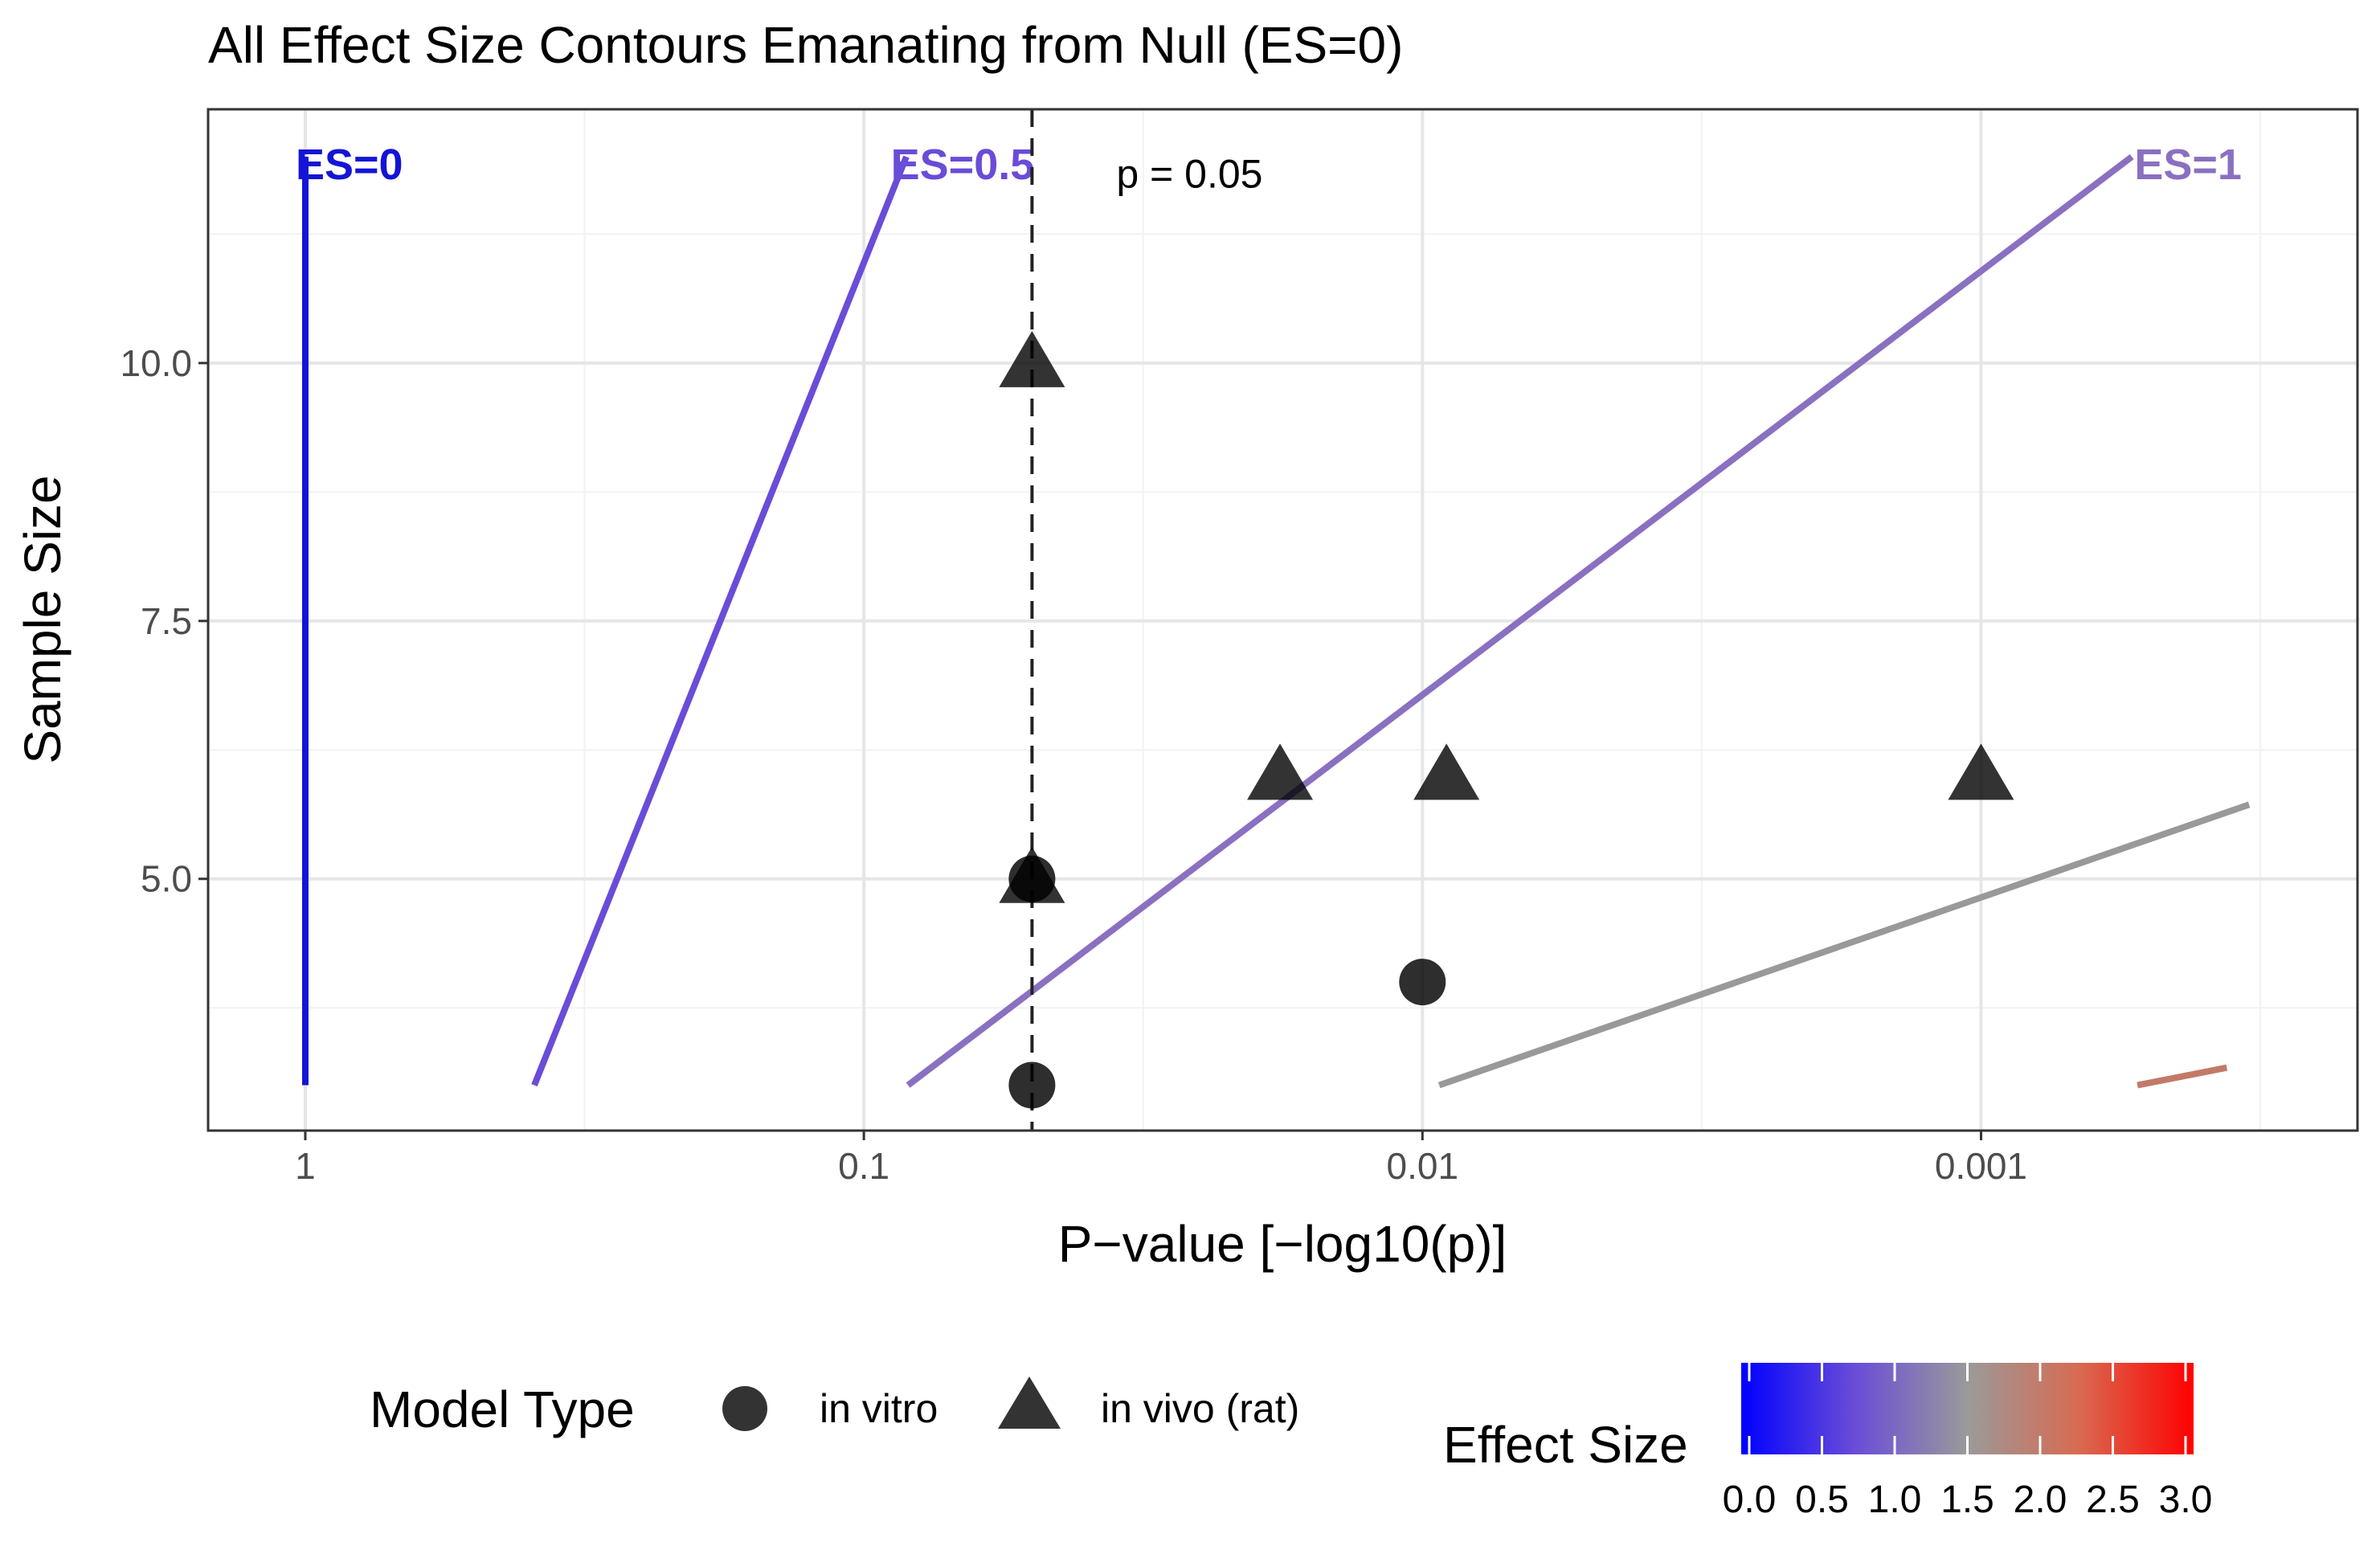 This screenshot has width=2380, height=1542. I want to click on x-tick-label: 0.001, so click(1981, 1166).